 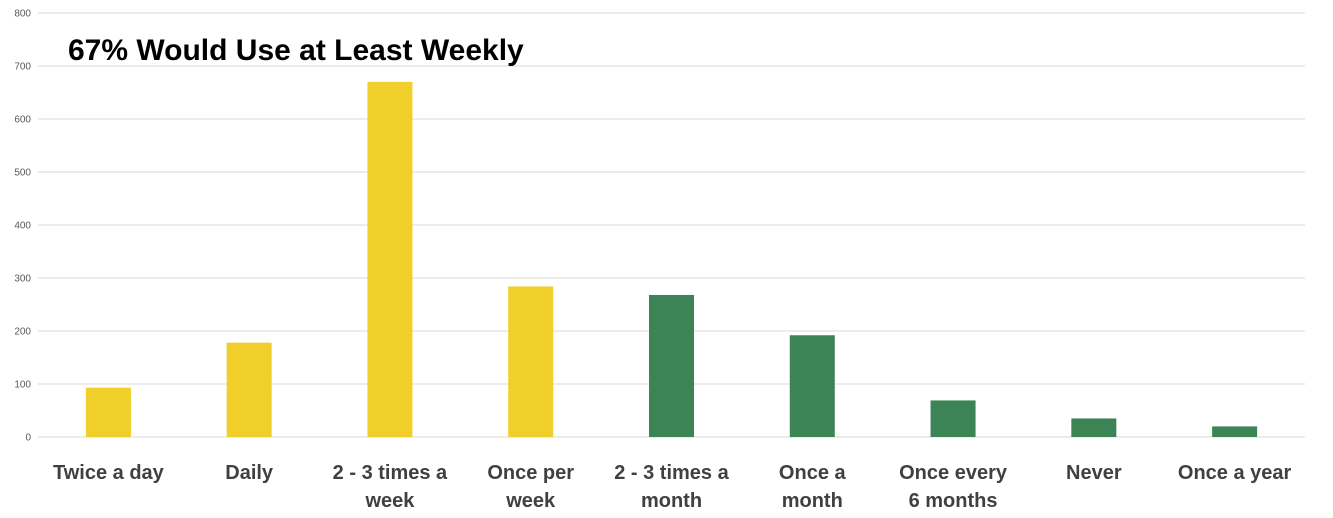 What do you see at coordinates (530, 473) in the screenshot?
I see `x-tick-label-line: Once per` at bounding box center [530, 473].